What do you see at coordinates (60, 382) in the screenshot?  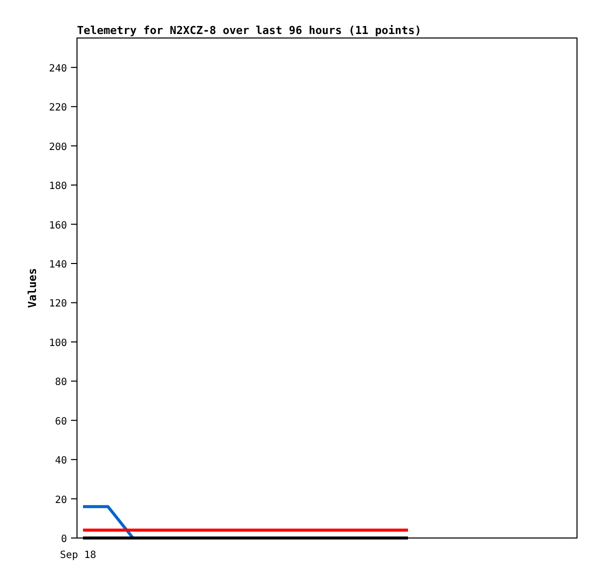 I see `y-tick-label: 80` at bounding box center [60, 382].